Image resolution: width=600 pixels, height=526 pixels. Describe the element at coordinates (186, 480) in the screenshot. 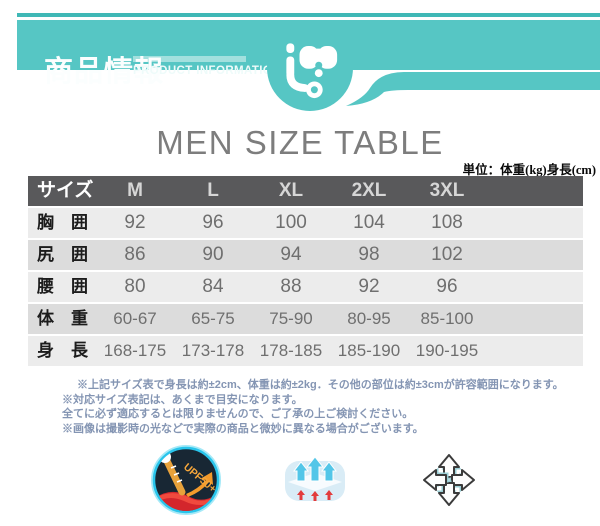

I see `upf50-protection-icon: UPF50+` at that location.